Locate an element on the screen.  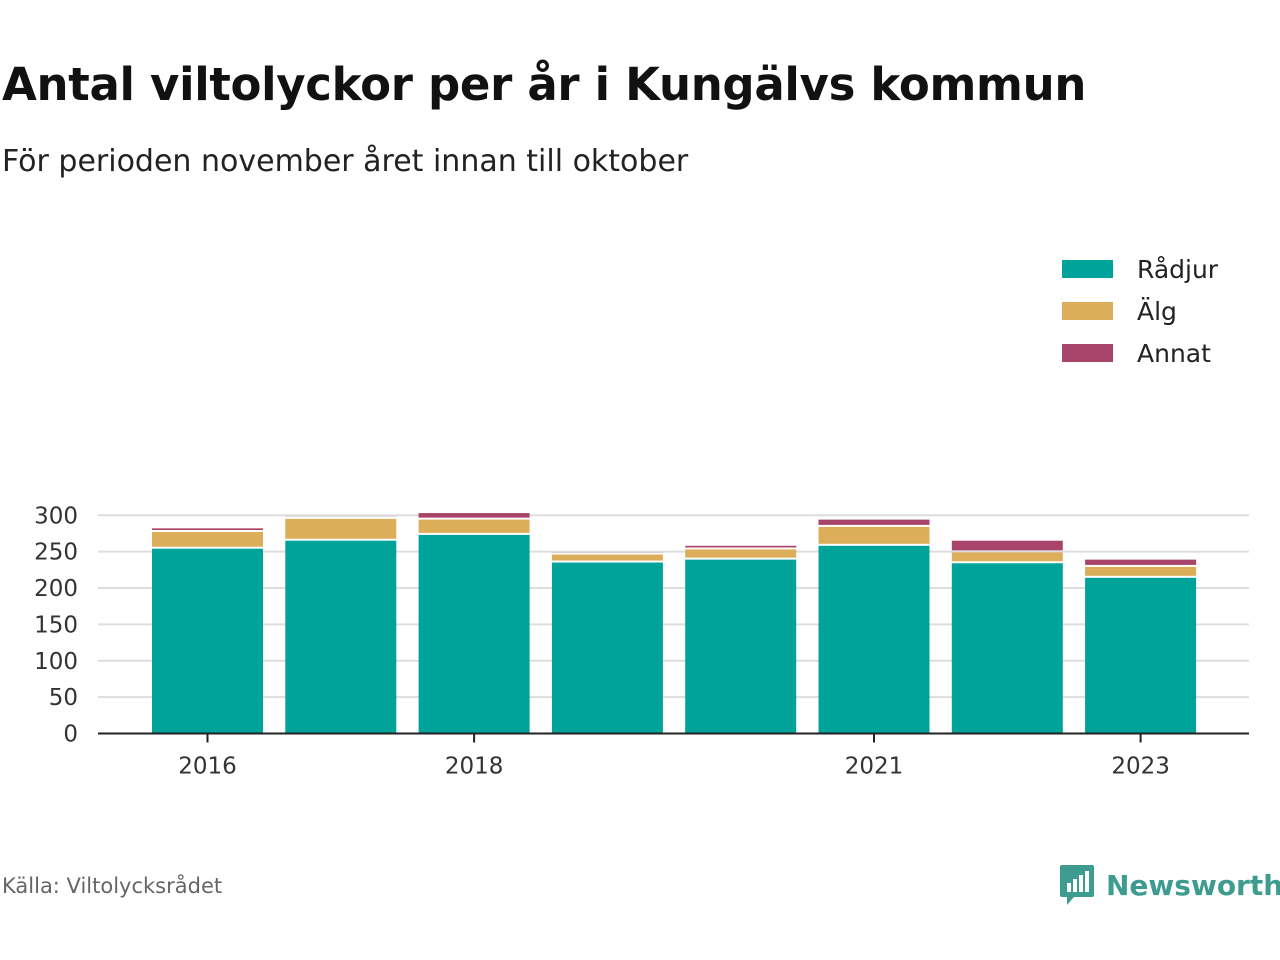
legend-label: Älg is located at coordinates (1157, 311).